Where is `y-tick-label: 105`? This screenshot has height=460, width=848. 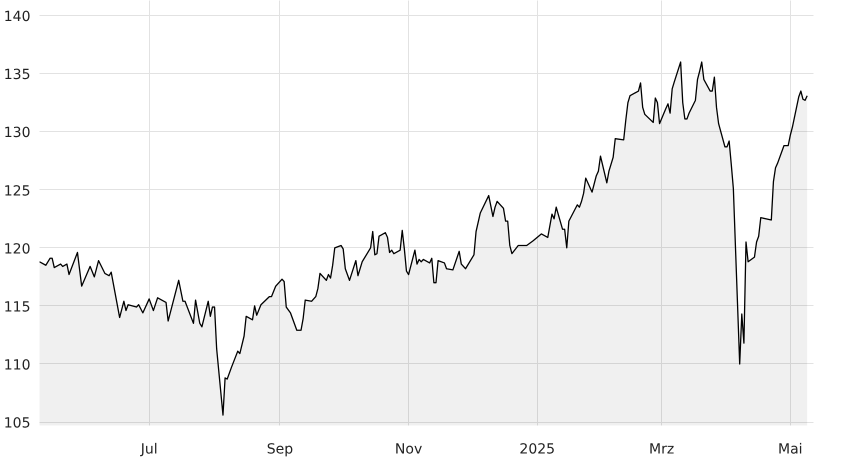 y-tick-label: 105 is located at coordinates (17, 424).